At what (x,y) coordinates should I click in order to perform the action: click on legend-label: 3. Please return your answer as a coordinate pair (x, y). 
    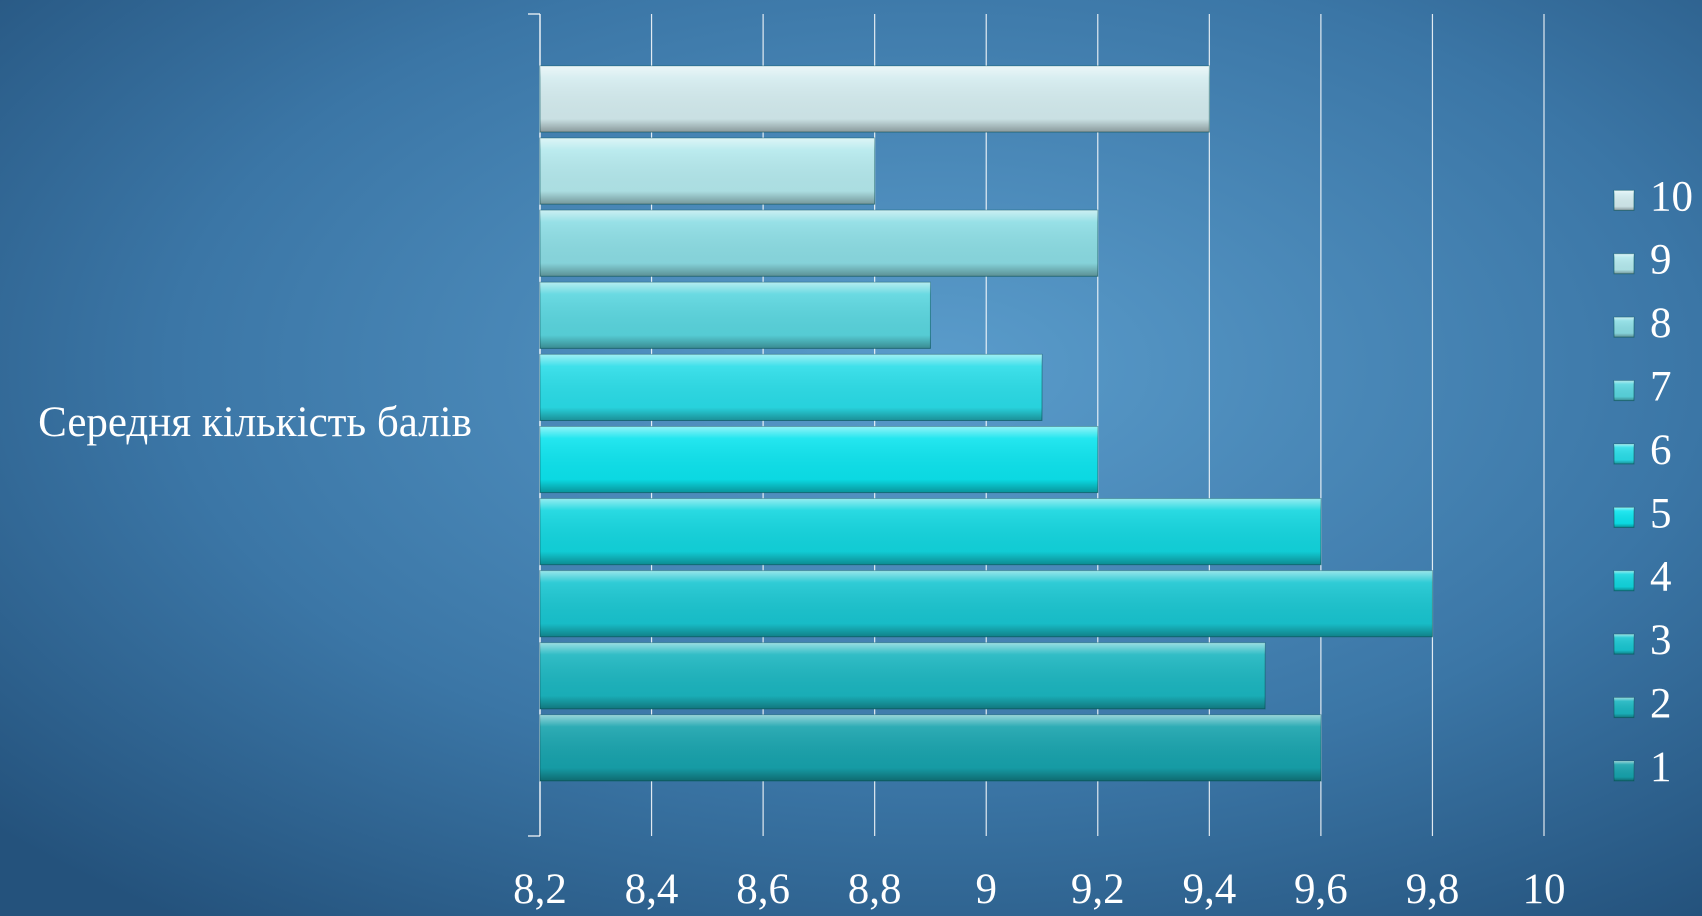
    Looking at the image, I should click on (1661, 640).